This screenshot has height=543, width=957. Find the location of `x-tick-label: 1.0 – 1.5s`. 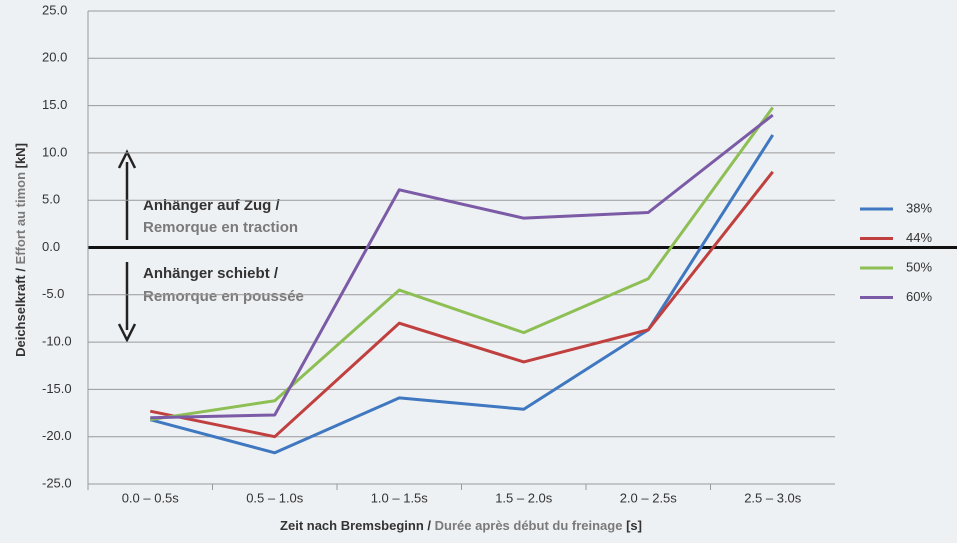

x-tick-label: 1.0 – 1.5s is located at coordinates (400, 497).